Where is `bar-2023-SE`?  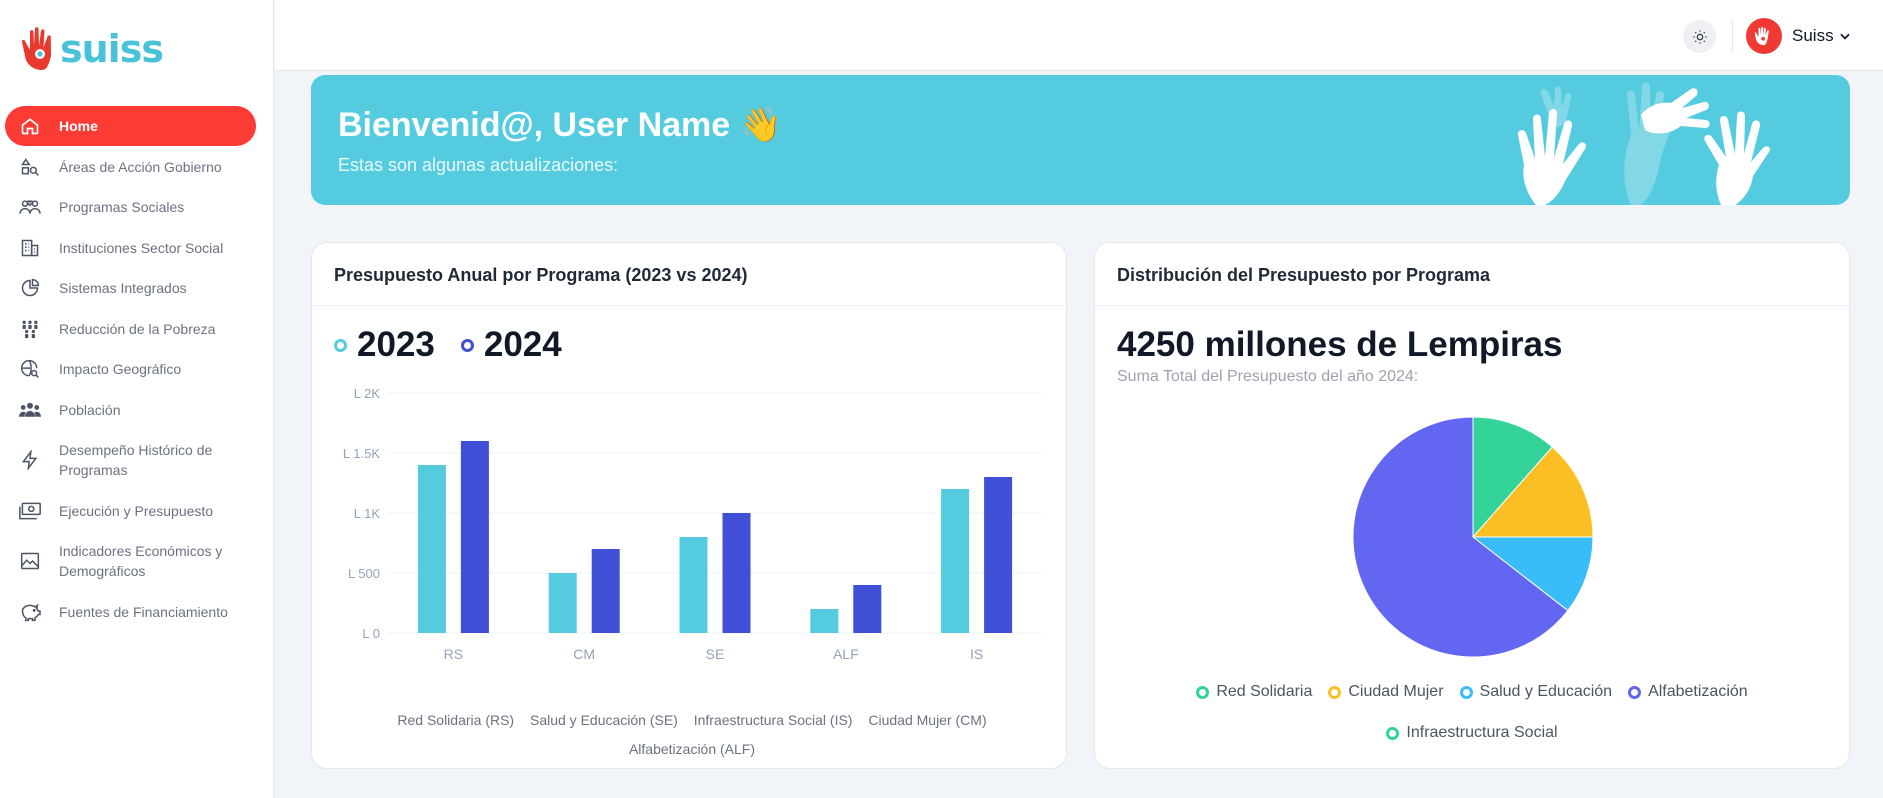 bar-2023-SE is located at coordinates (693, 585).